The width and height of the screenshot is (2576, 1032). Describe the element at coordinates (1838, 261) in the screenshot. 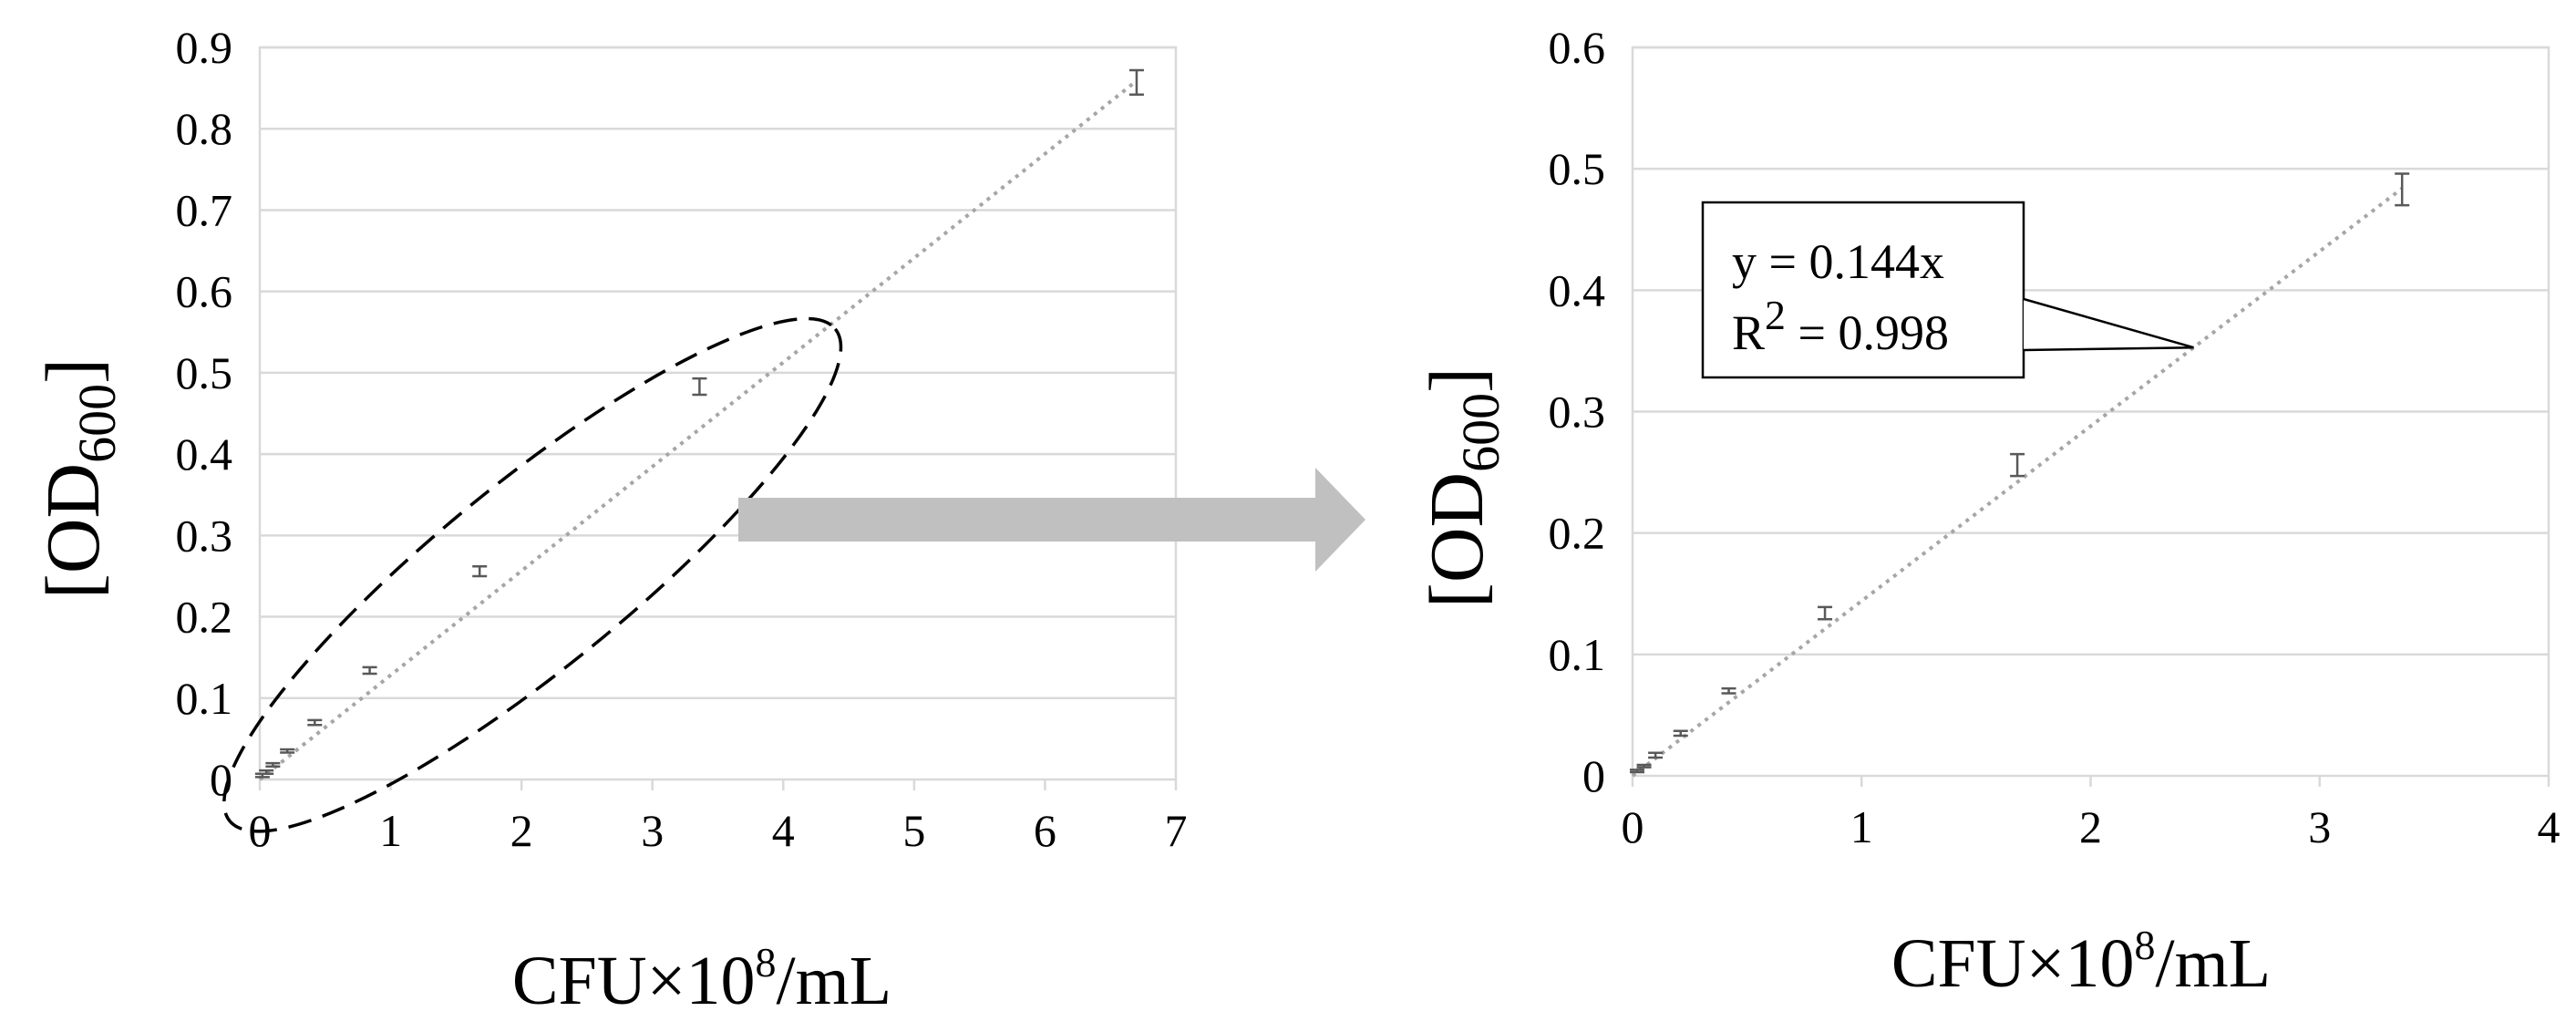

I see `equation-line-1: y = 0.144x` at that location.